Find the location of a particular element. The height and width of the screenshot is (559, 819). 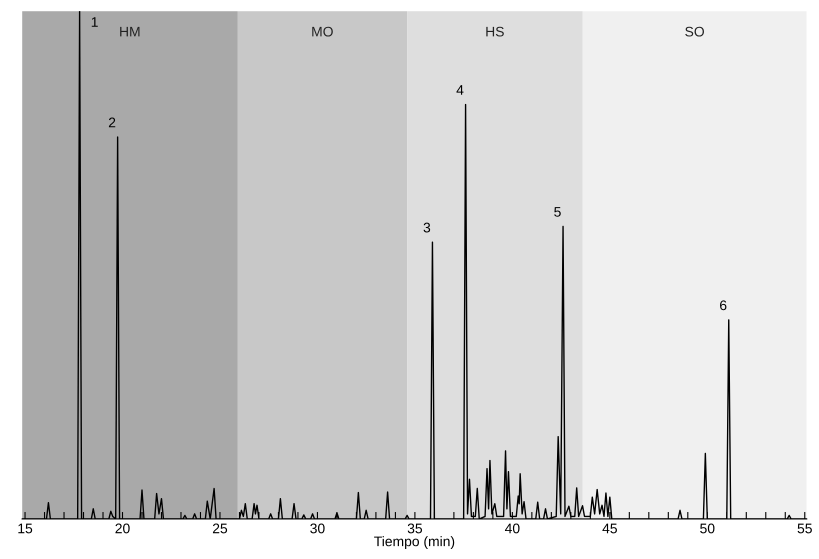

annotation: 1 is located at coordinates (95, 22).